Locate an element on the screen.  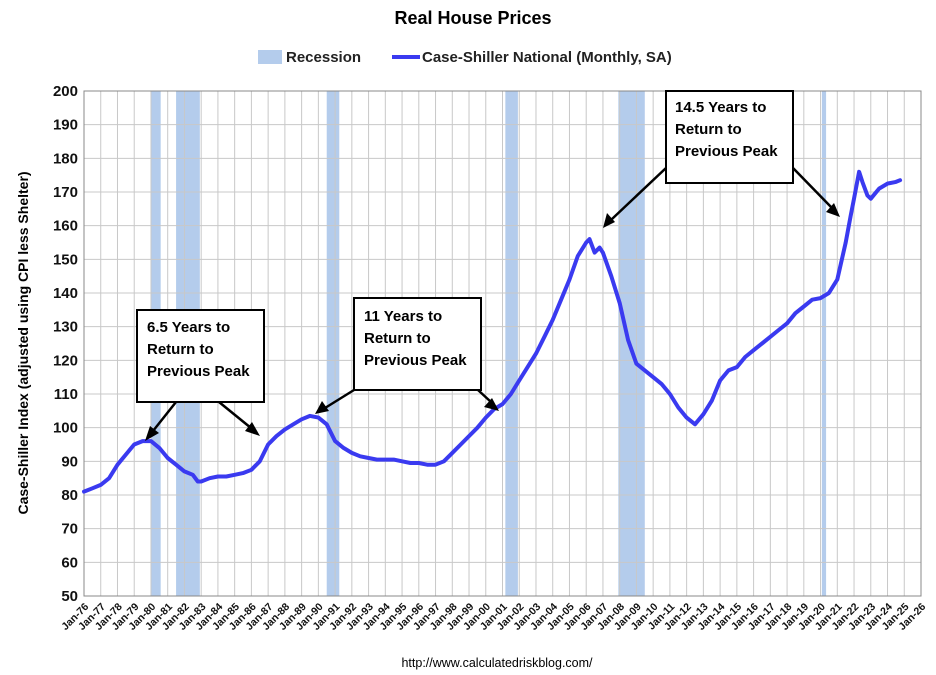
chart-title: Real House Prices is located at coordinates (472, 18).